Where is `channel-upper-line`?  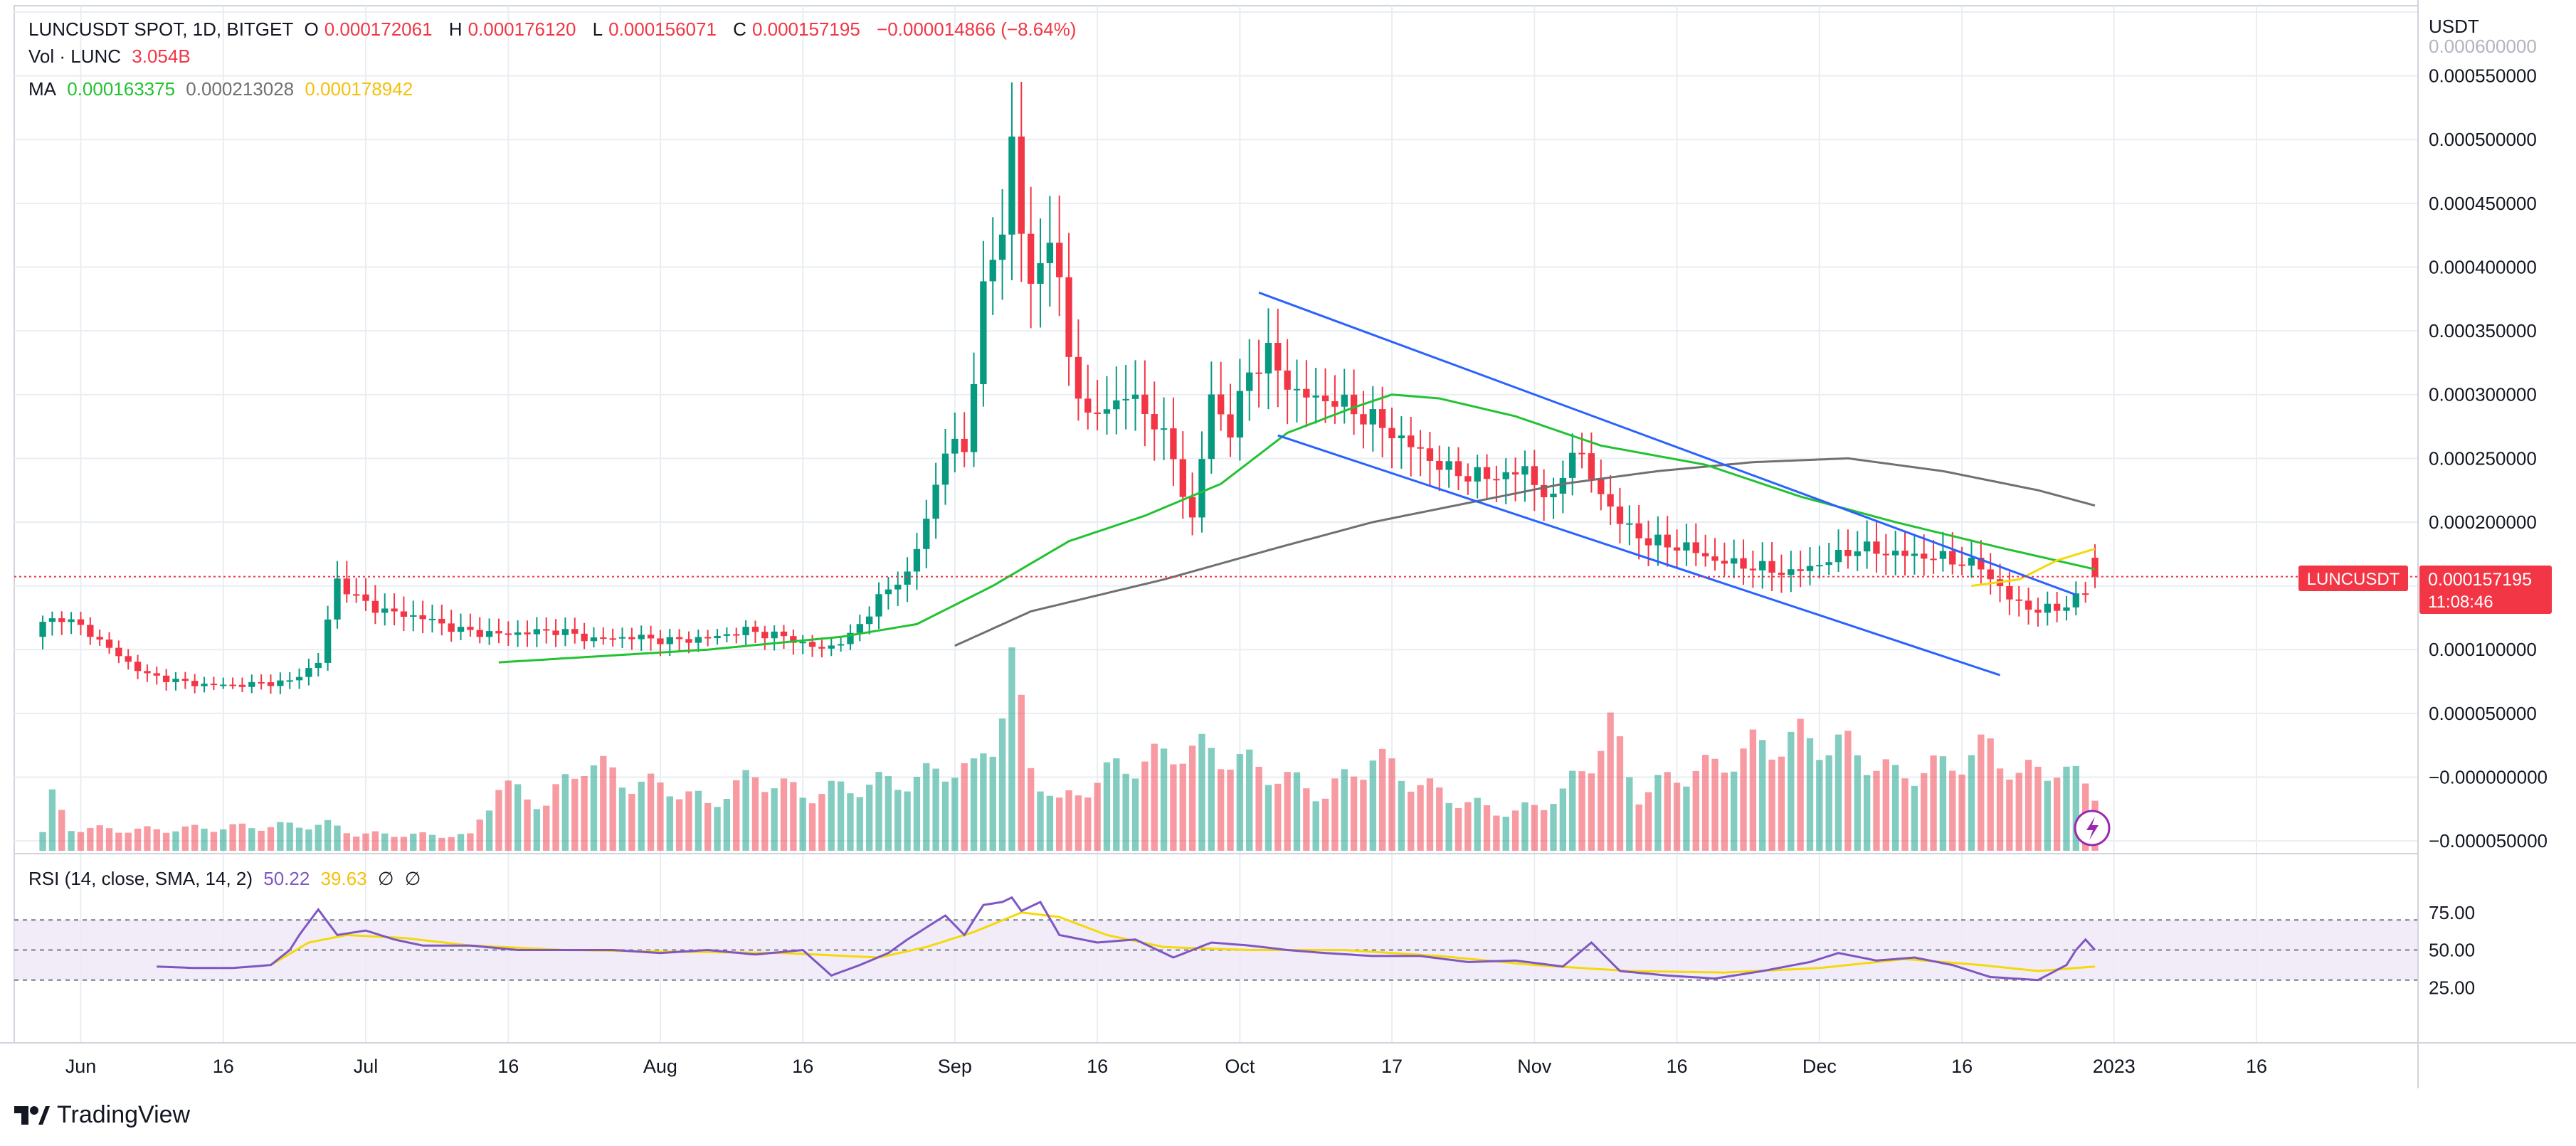 channel-upper-line is located at coordinates (1667, 443).